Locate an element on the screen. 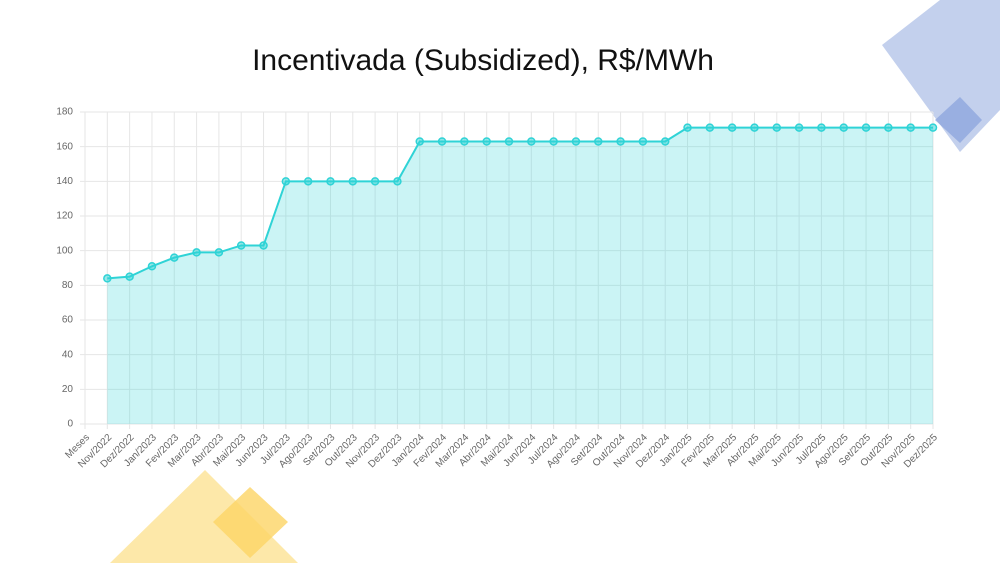  y-tick-label: 0 is located at coordinates (70, 424).